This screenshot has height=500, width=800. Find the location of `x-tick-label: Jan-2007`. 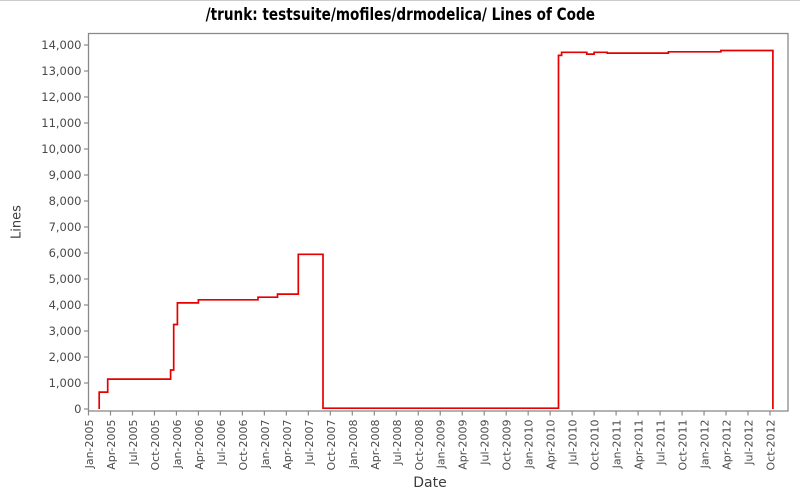

x-tick-label: Jan-2007 is located at coordinates (265, 445).